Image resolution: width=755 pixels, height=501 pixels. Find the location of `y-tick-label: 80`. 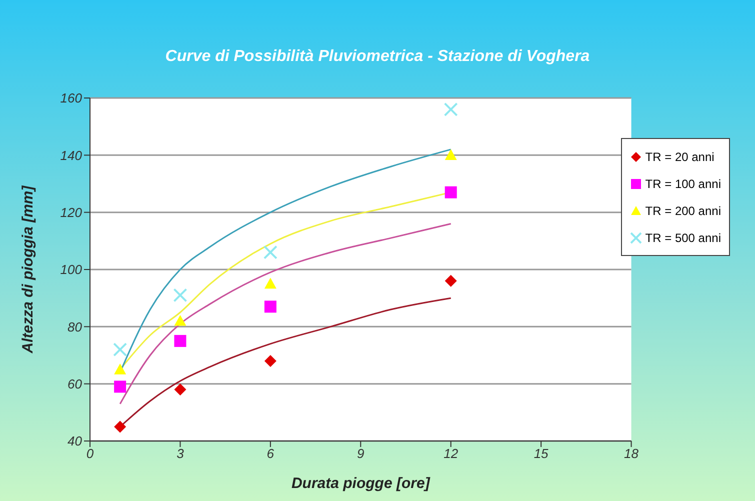

y-tick-label: 80 is located at coordinates (75, 326).